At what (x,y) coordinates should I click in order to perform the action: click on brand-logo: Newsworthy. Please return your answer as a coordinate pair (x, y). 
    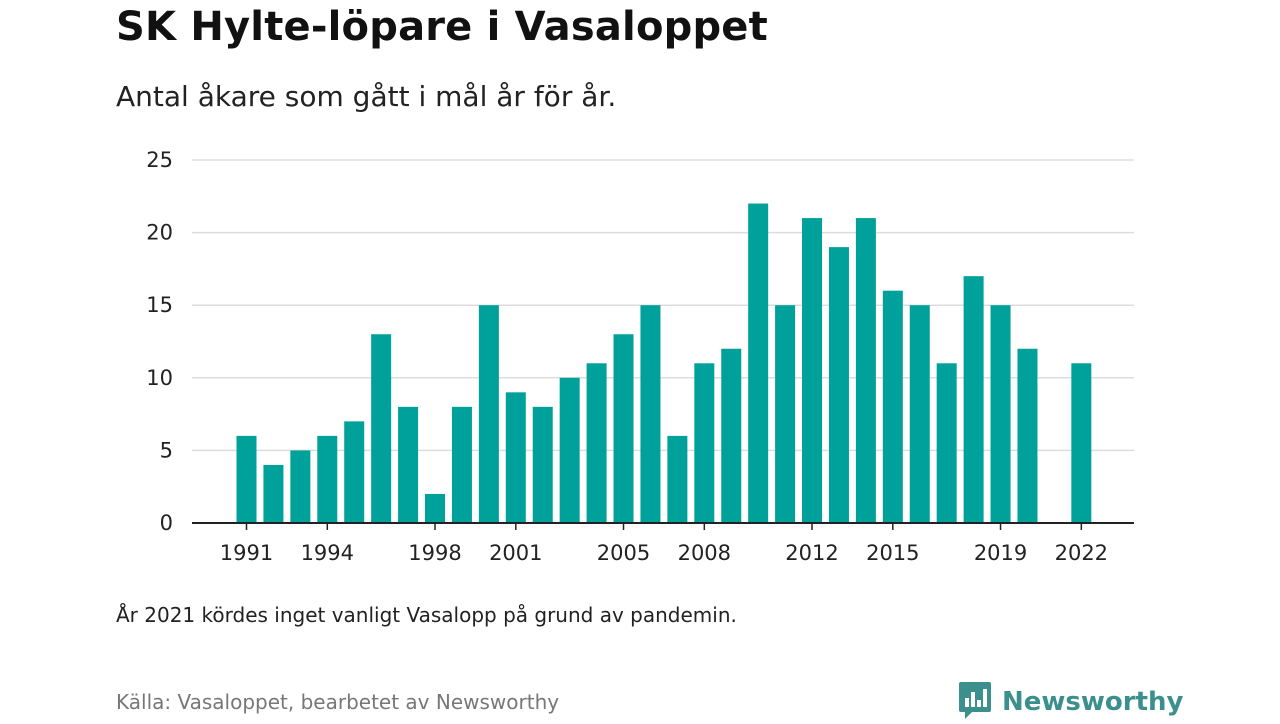
    Looking at the image, I should click on (1070, 702).